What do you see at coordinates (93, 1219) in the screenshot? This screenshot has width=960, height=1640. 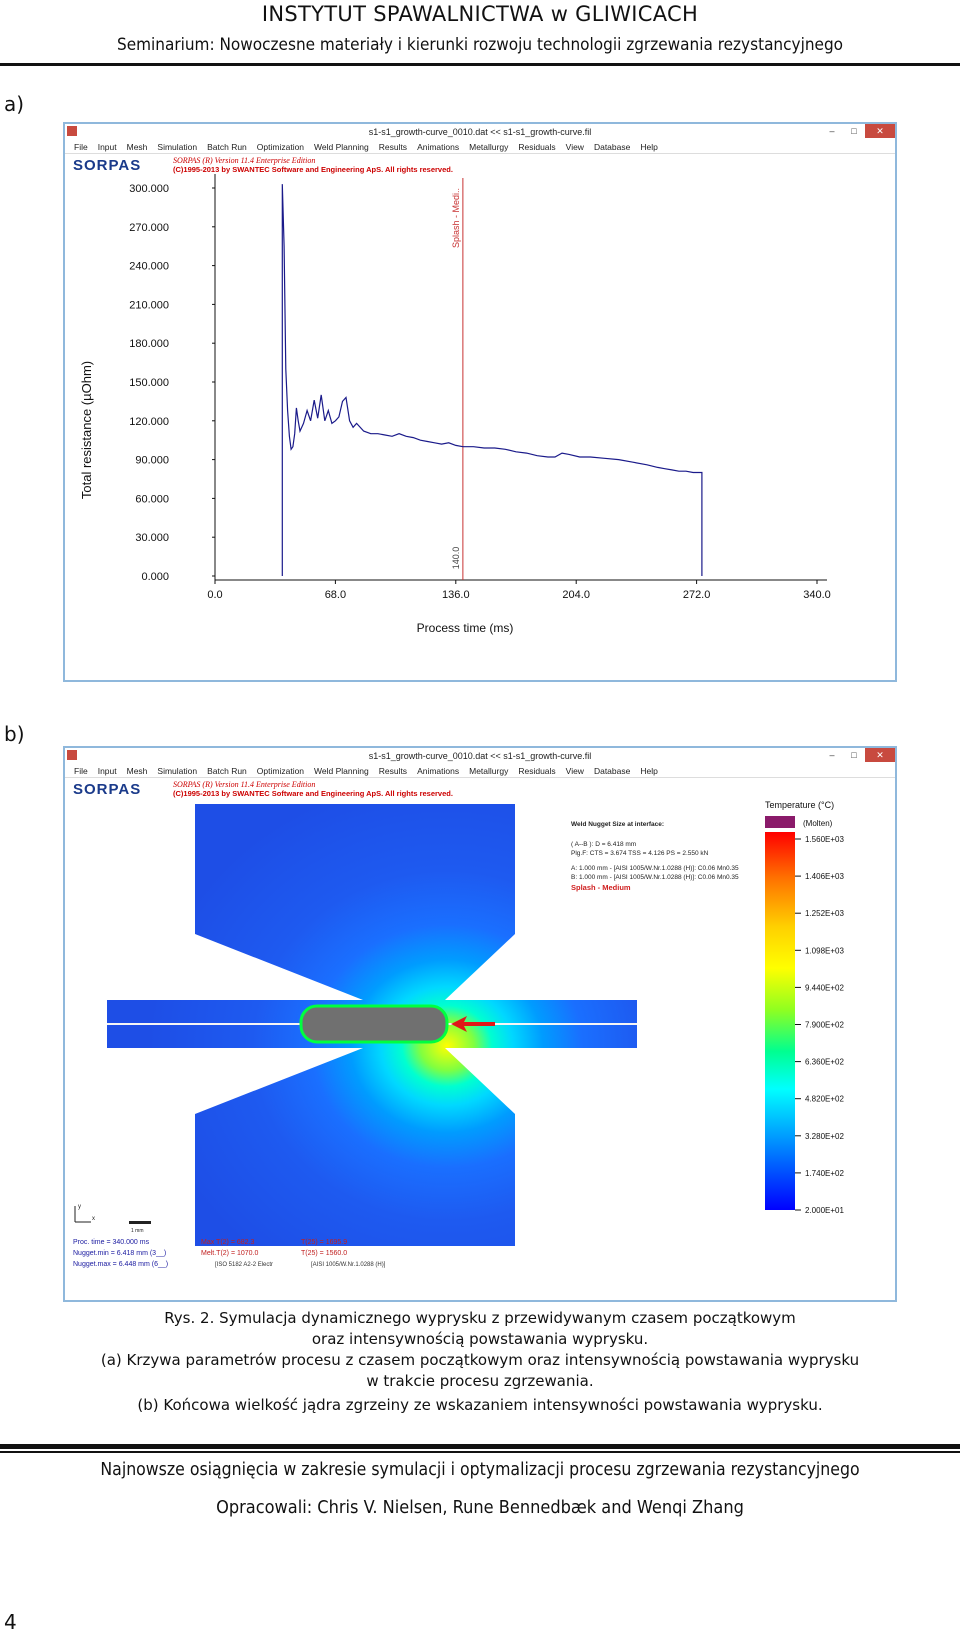 I see `axis-x-letter: x` at bounding box center [93, 1219].